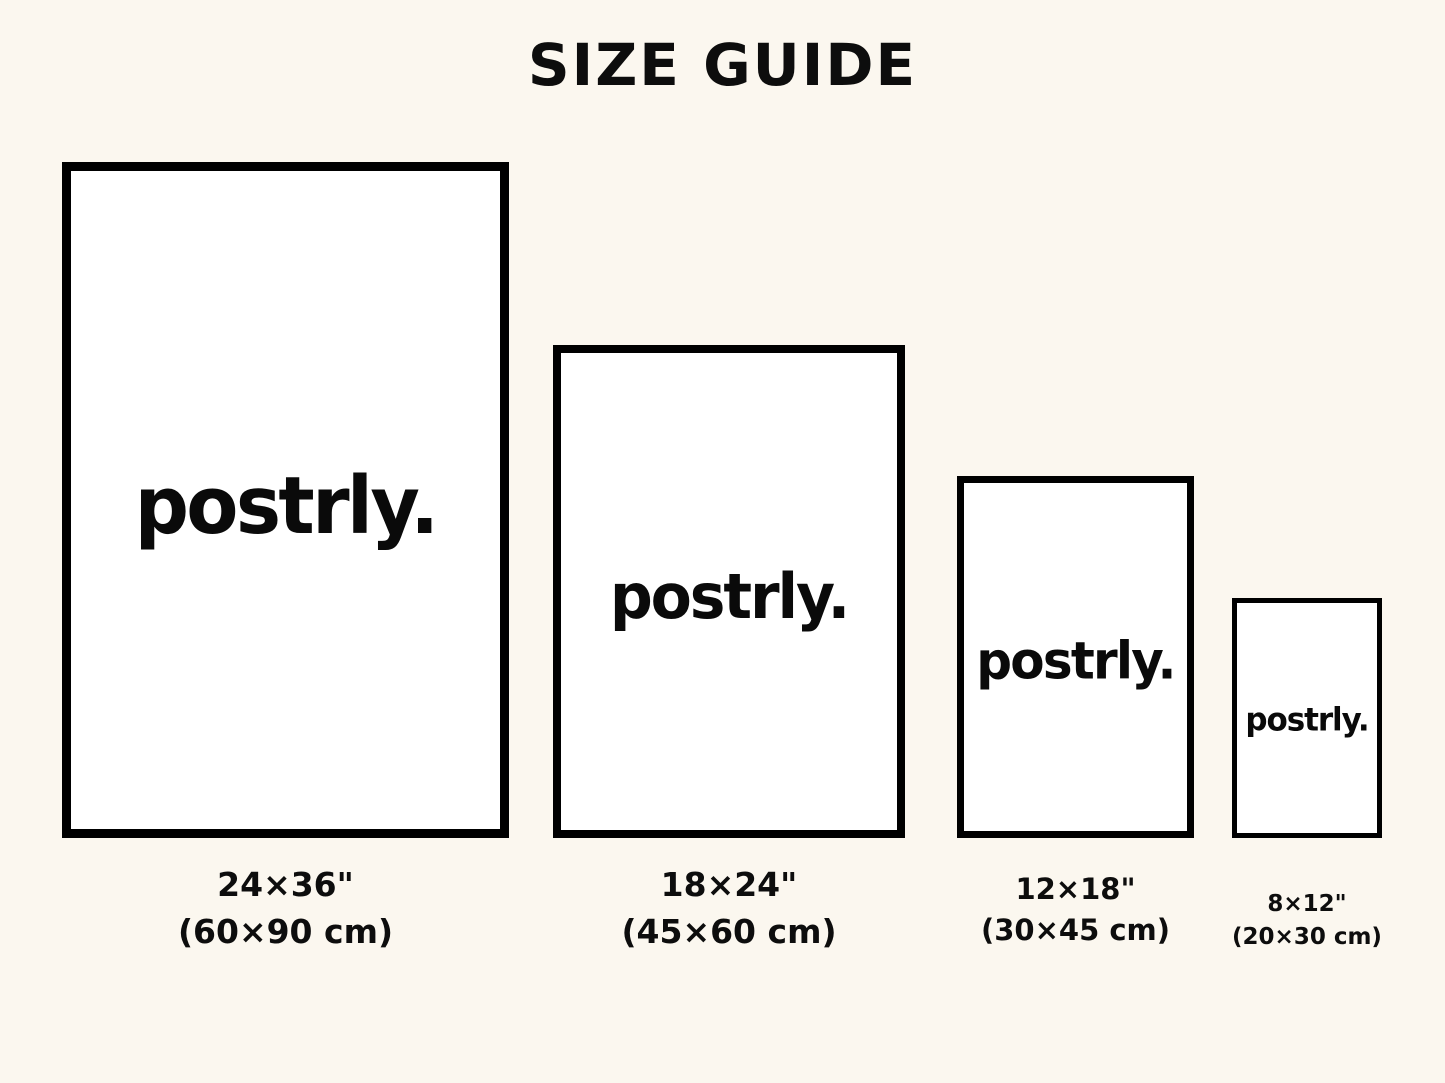  I want to click on size-caption-12x18: 12×18" (30×45 cm), so click(1075, 910).